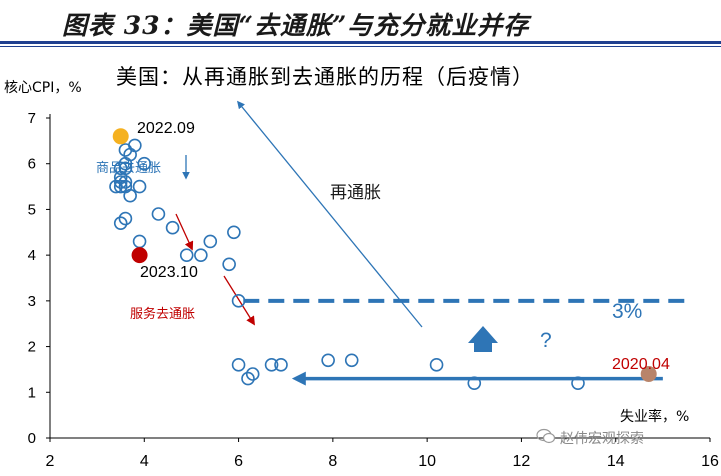 The image size is (721, 476). What do you see at coordinates (166, 128) in the screenshot?
I see `highlight-label-2022-09: 2022.09` at bounding box center [166, 128].